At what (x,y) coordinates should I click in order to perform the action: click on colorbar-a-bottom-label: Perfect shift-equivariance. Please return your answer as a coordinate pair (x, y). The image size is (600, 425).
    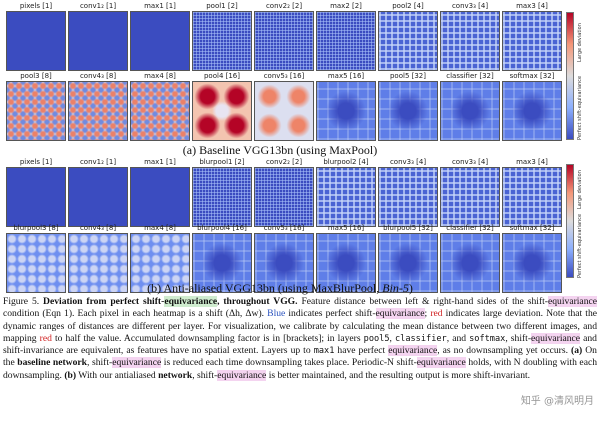
    Looking at the image, I should click on (580, 107).